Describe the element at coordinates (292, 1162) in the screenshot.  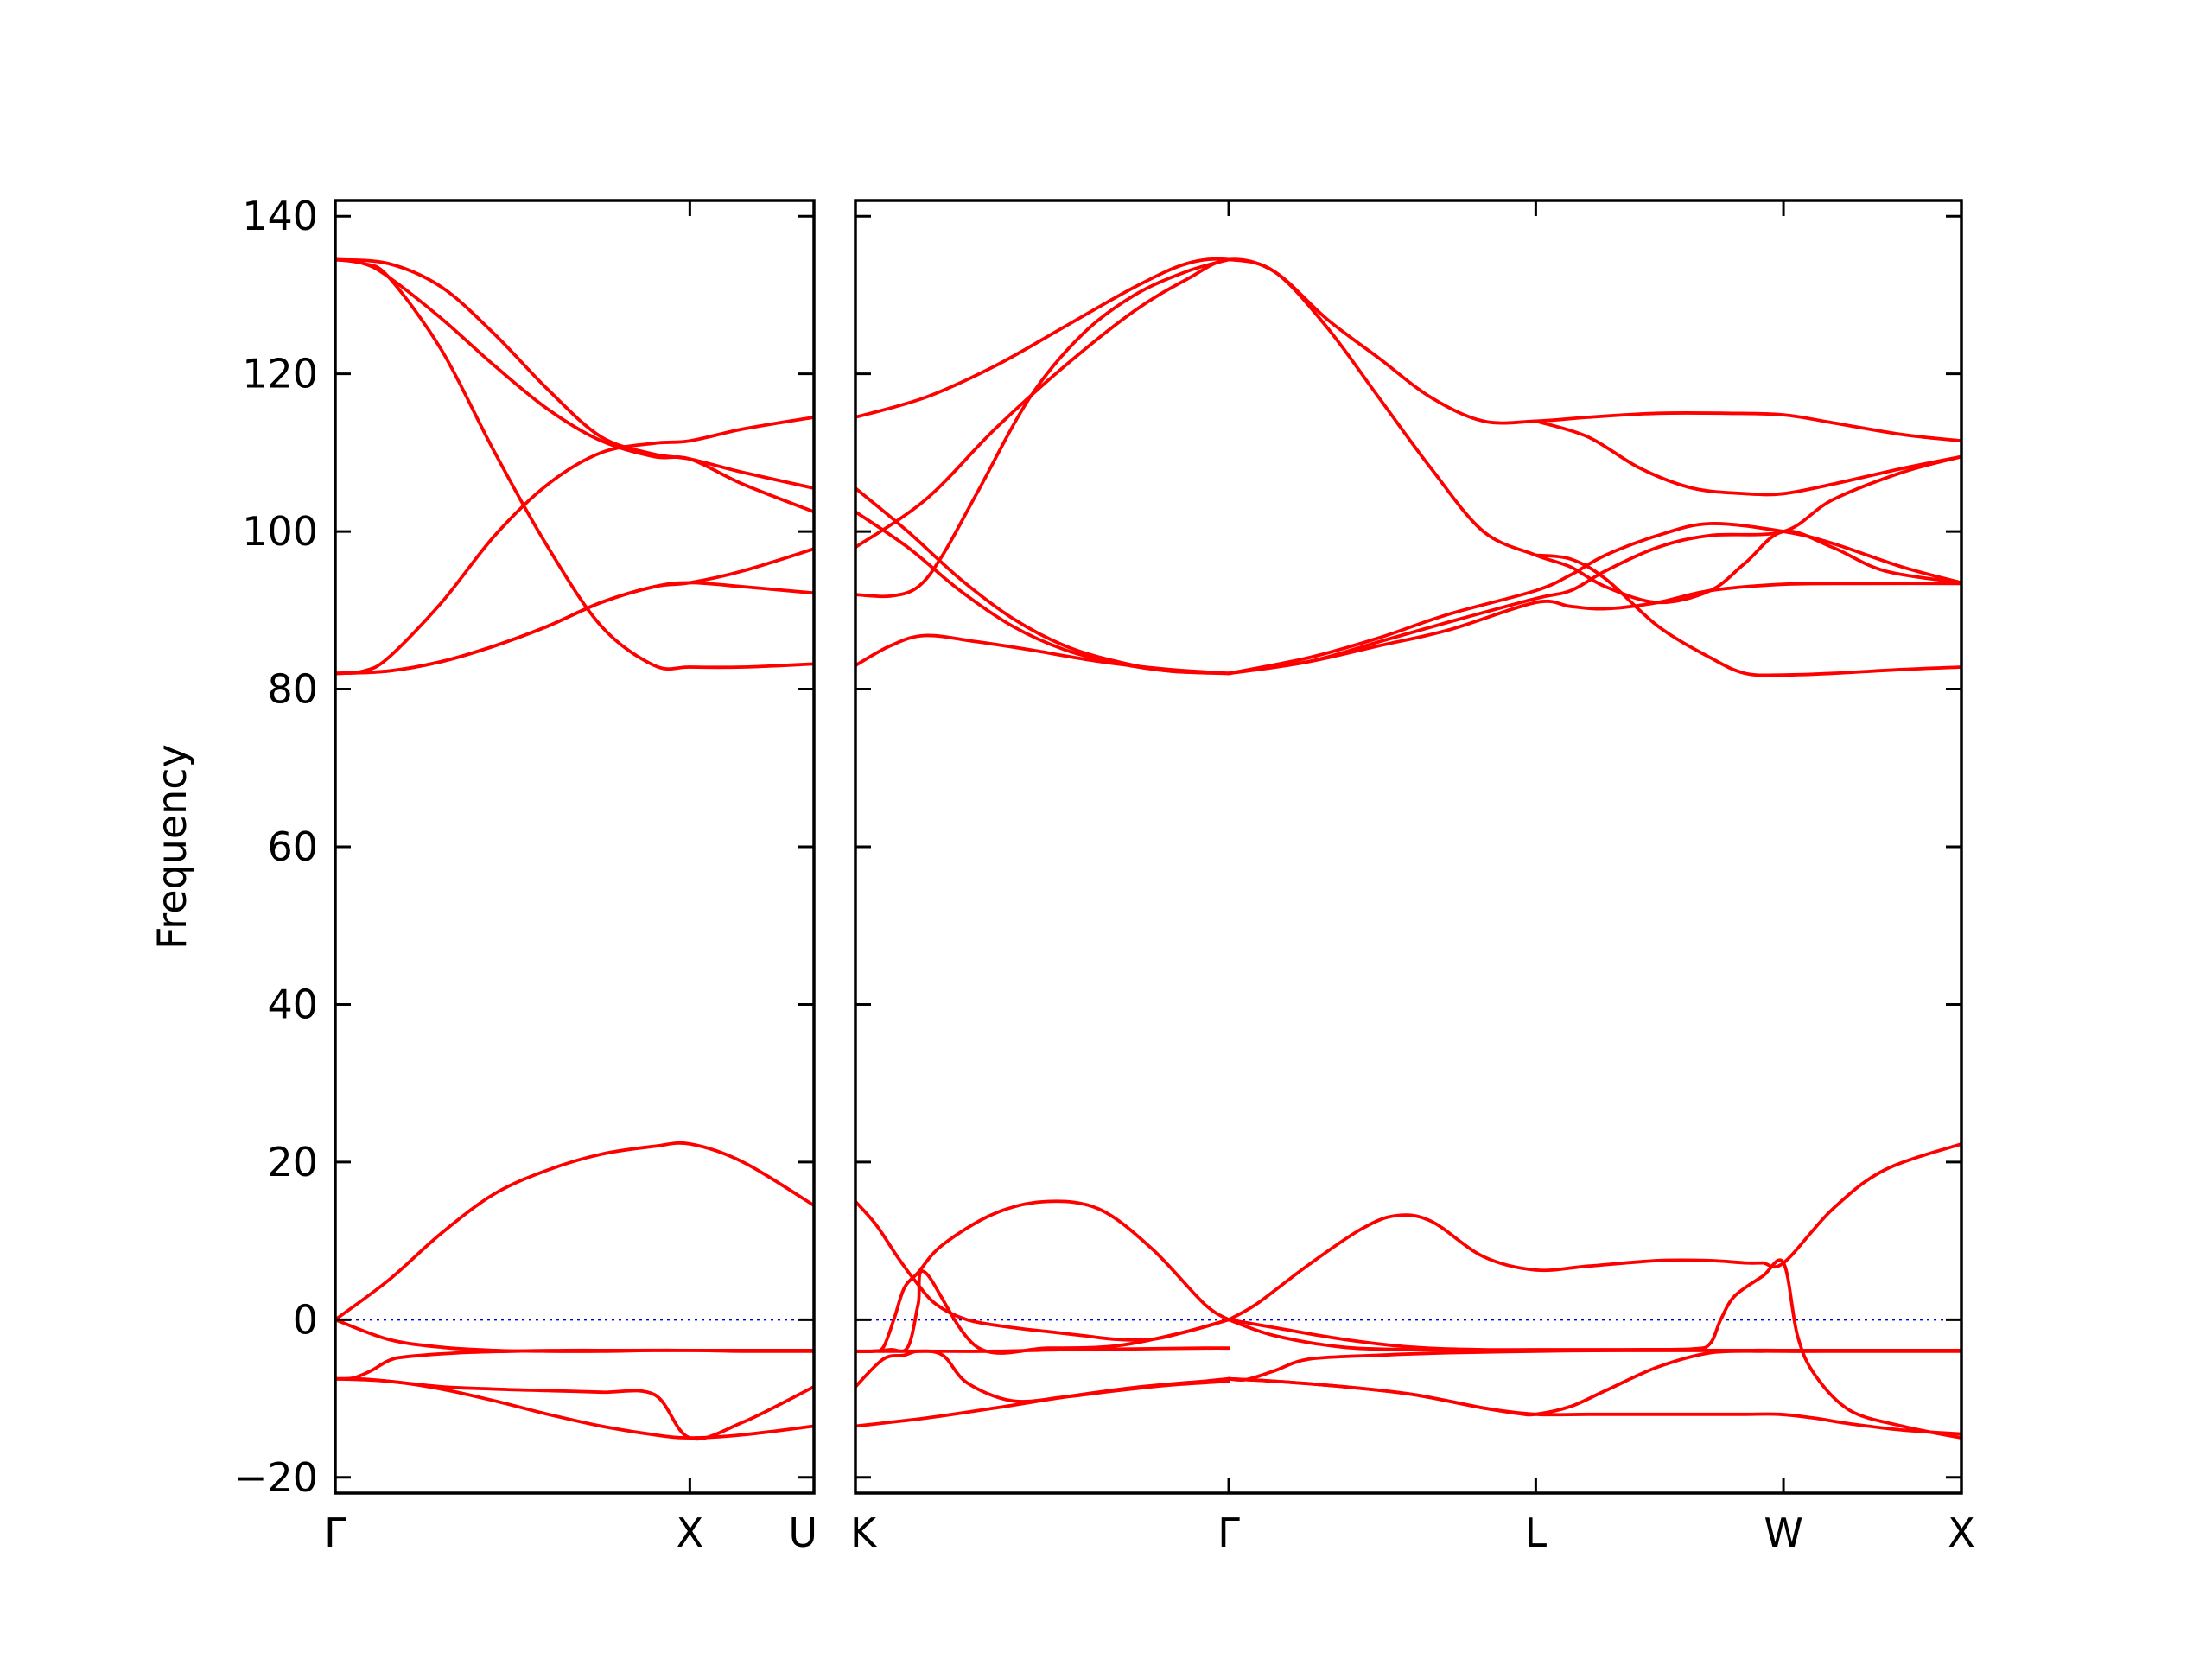
I see `y-tick-label: 20` at that location.